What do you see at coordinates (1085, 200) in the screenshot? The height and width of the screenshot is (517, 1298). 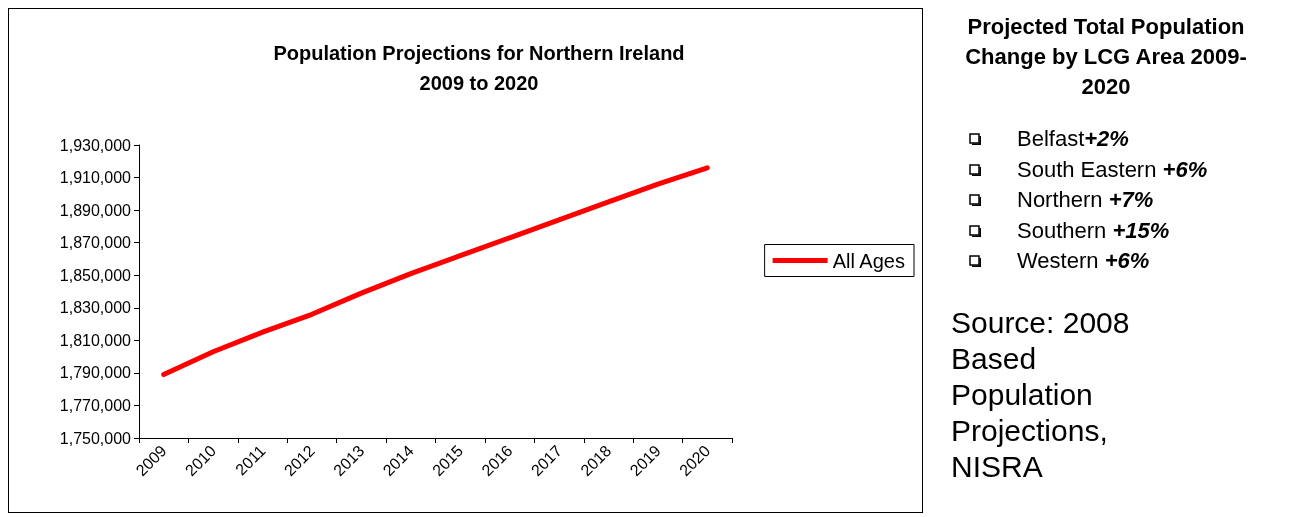 I see `text: Northern +7%` at bounding box center [1085, 200].